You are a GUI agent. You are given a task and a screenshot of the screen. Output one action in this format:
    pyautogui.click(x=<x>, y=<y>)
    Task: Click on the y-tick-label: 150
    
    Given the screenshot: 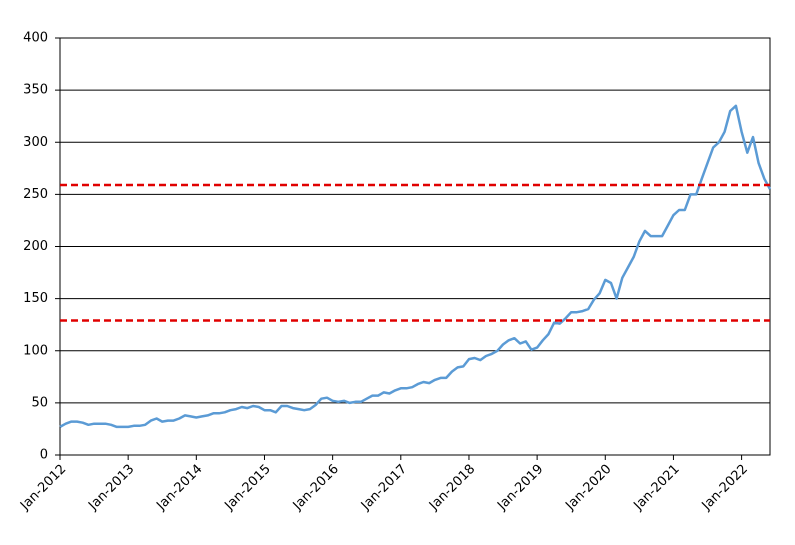 What is the action you would take?
    pyautogui.click(x=35, y=298)
    